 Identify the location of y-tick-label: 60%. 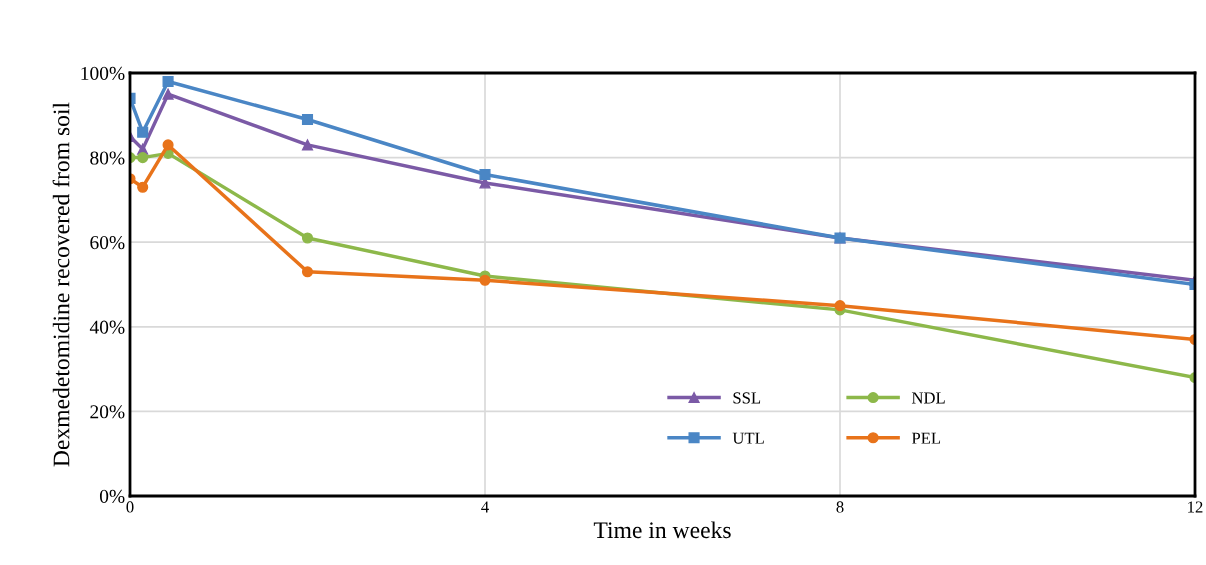
(107, 243).